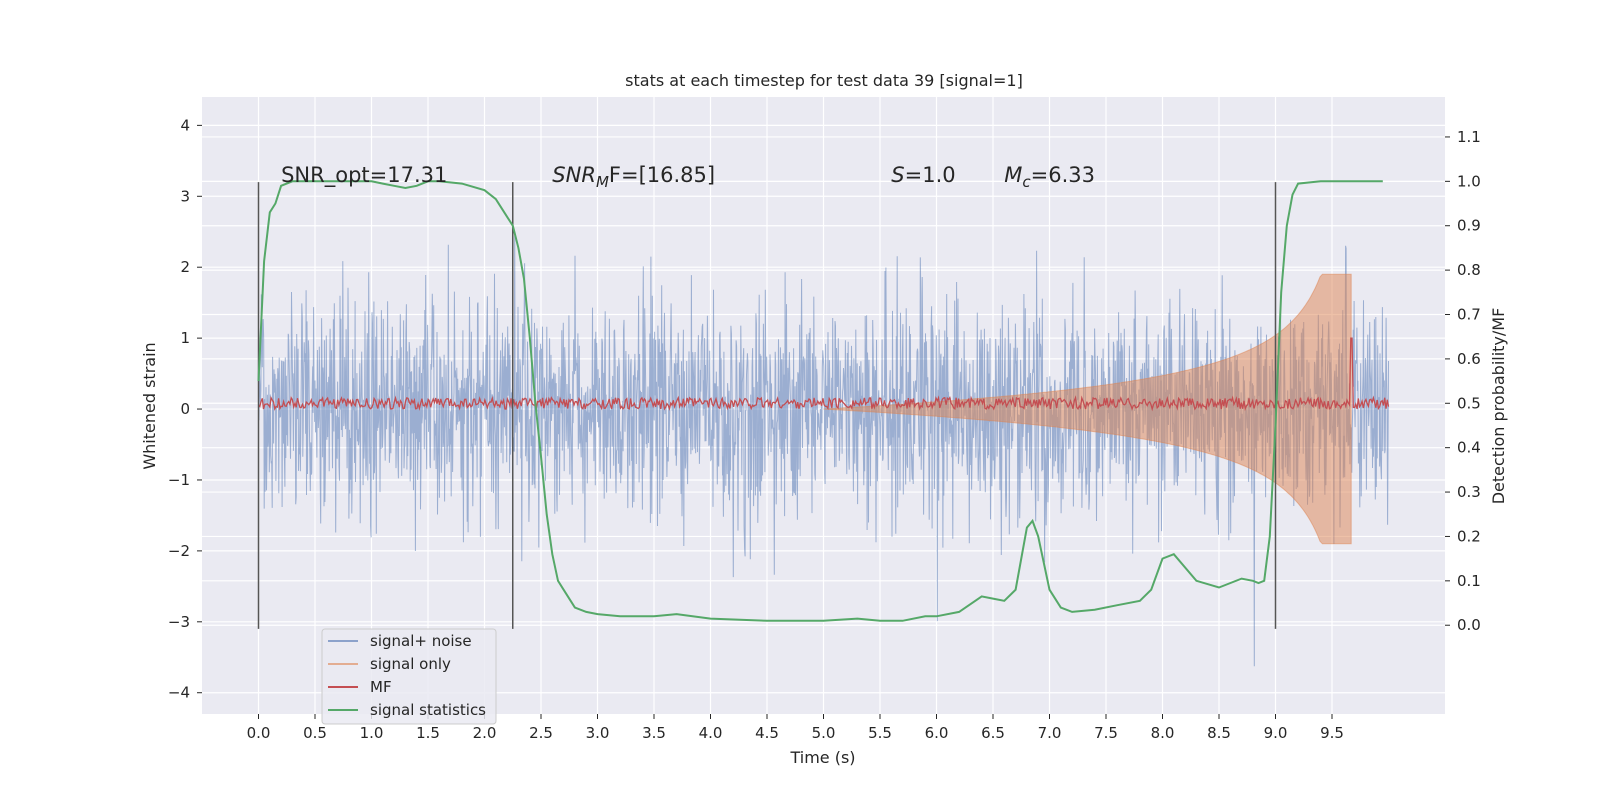  I want to click on mf-line, so click(824, 374).